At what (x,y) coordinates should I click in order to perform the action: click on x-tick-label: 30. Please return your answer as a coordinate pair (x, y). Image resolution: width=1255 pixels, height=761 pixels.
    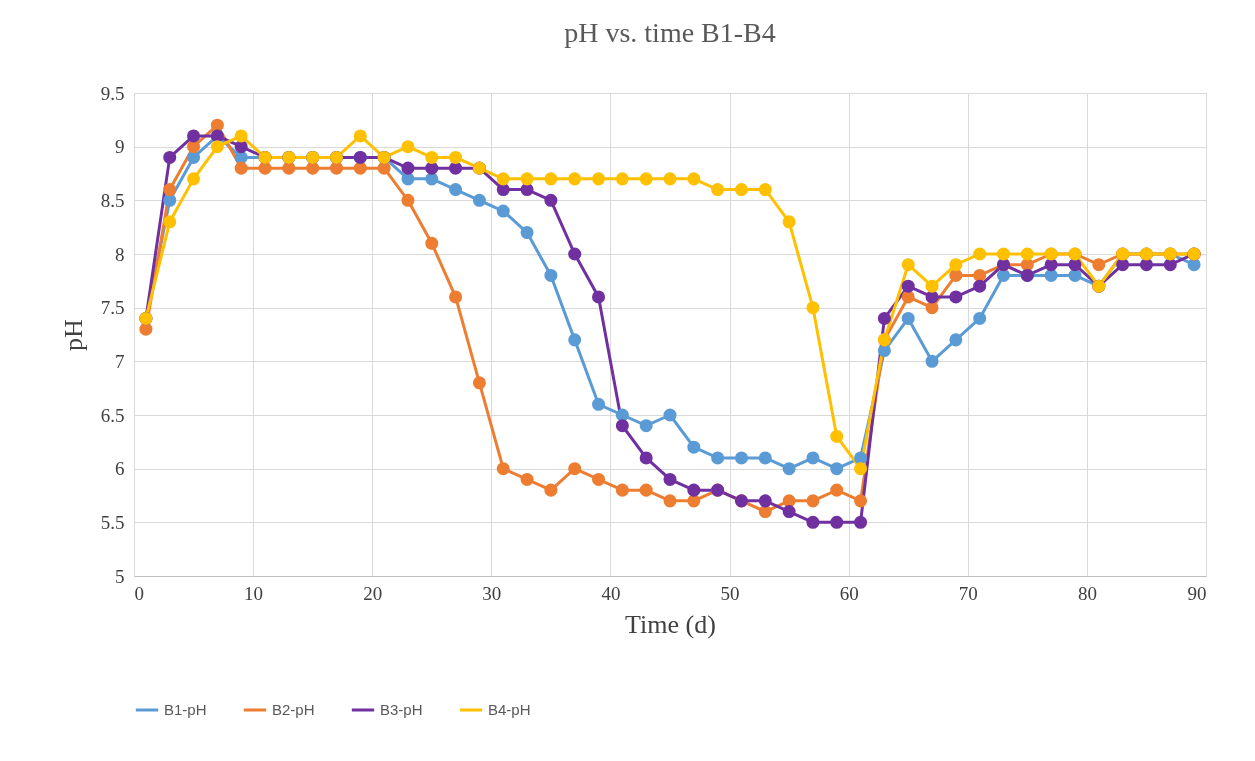
    Looking at the image, I should click on (492, 593).